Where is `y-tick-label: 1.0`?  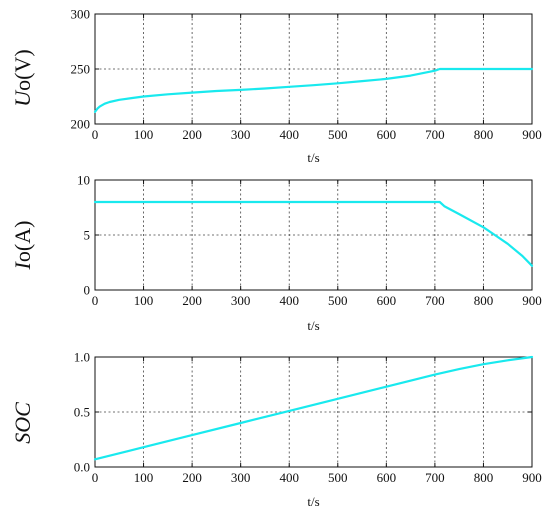 y-tick-label: 1.0 is located at coordinates (82, 357).